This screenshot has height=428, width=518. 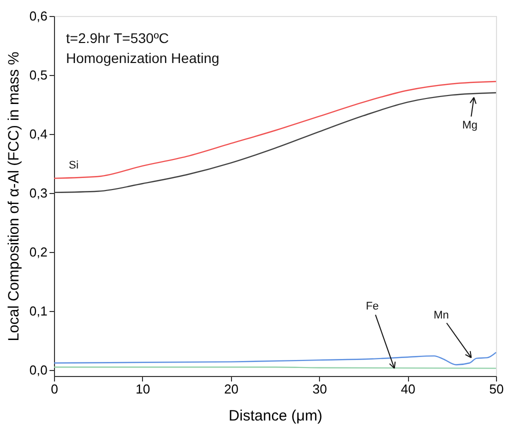 What do you see at coordinates (38, 134) in the screenshot?
I see `y-tick-label: 0,4` at bounding box center [38, 134].